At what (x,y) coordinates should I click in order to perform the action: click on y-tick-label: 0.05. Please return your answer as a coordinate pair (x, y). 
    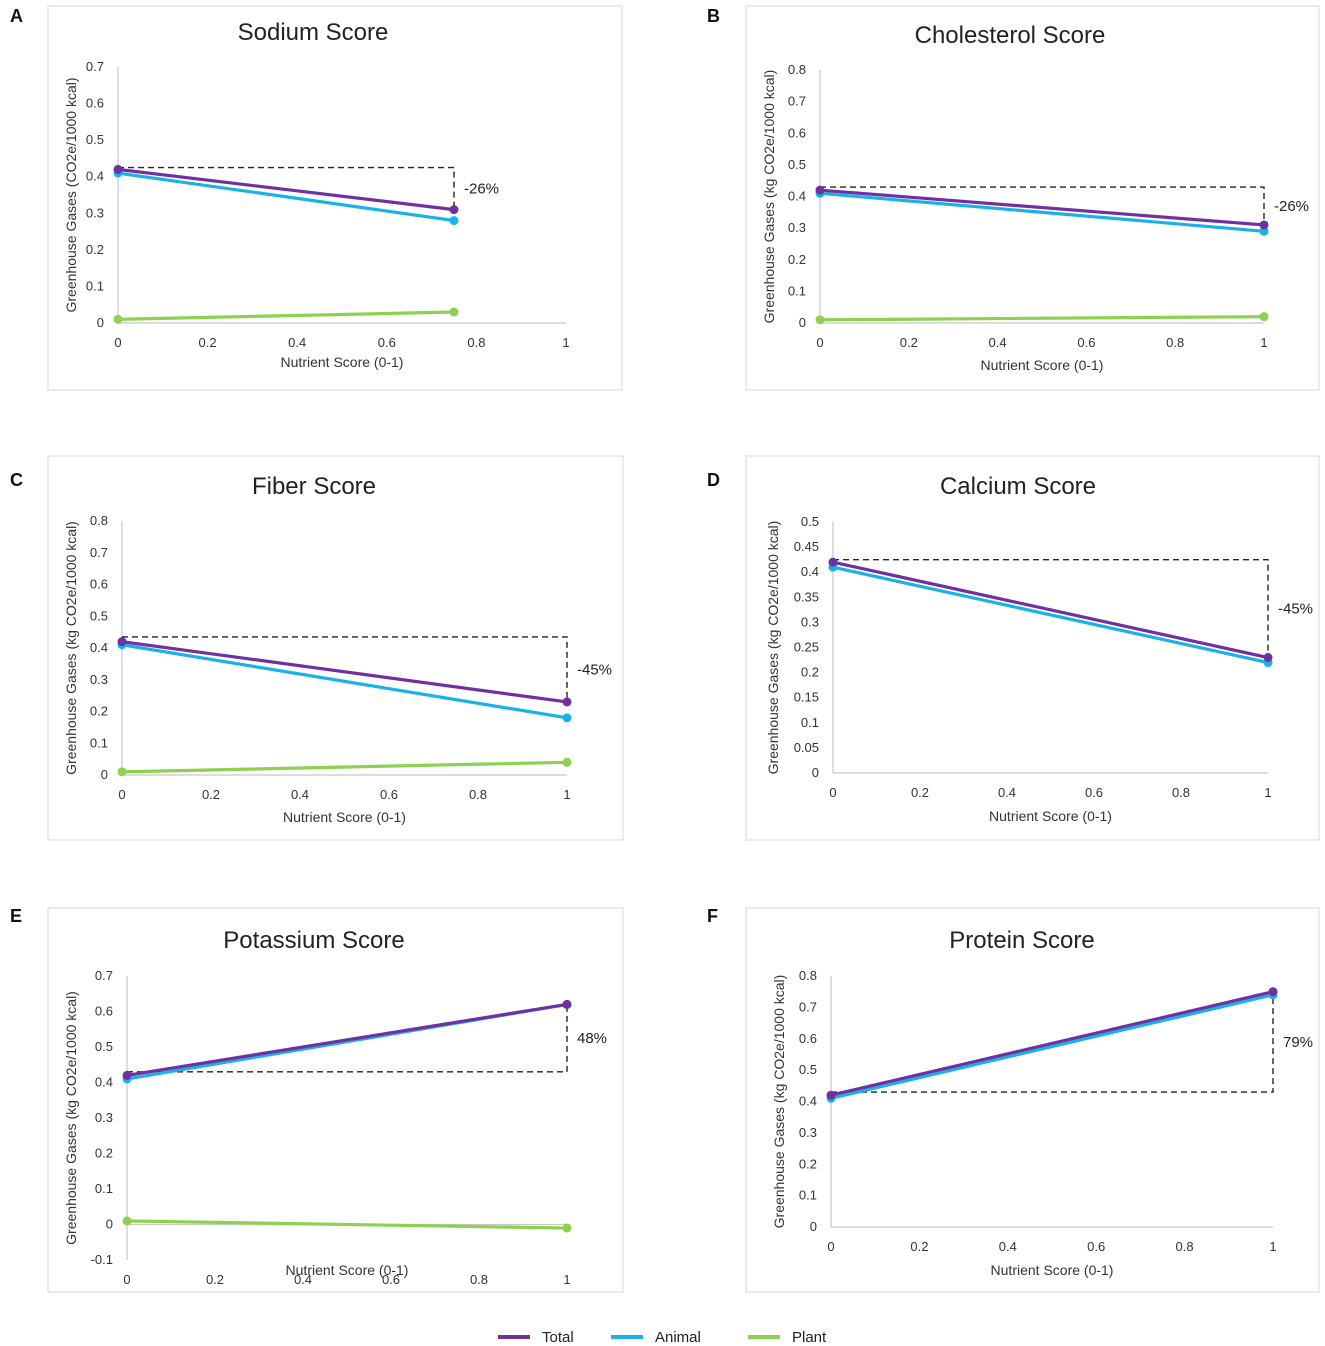
    Looking at the image, I should click on (806, 747).